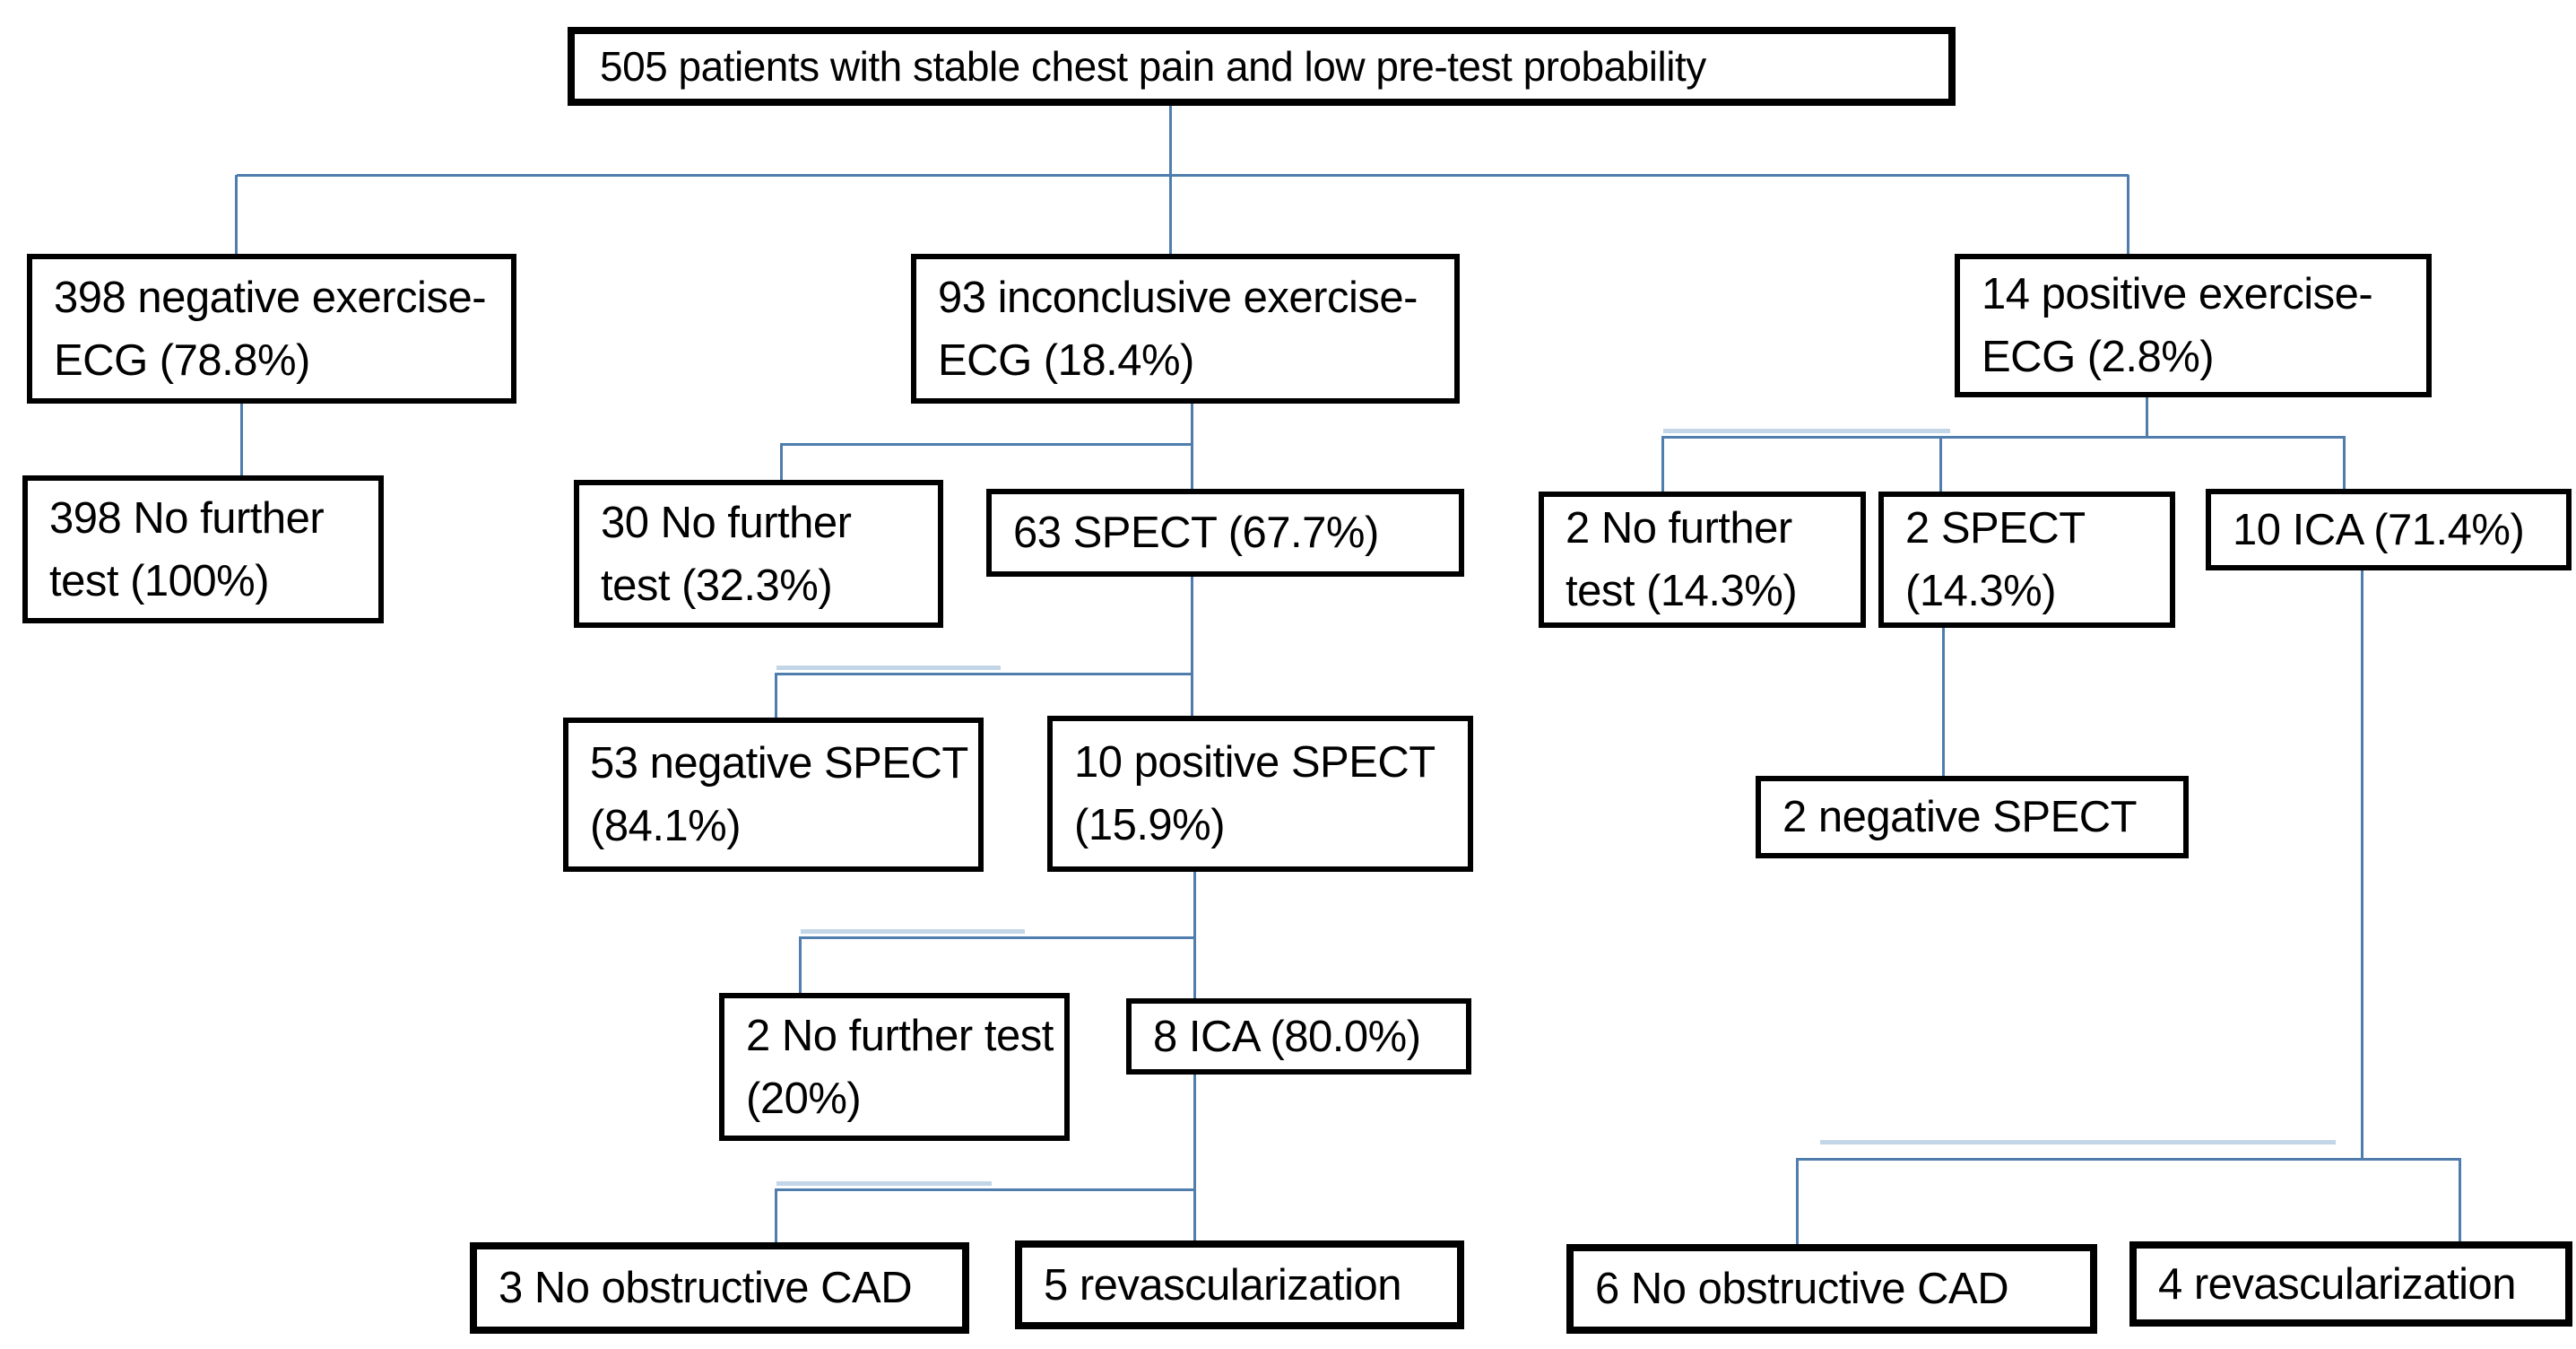 This screenshot has height=1349, width=2576. What do you see at coordinates (1944, 702) in the screenshot?
I see `connector-pos-spect-to-neg-spect` at bounding box center [1944, 702].